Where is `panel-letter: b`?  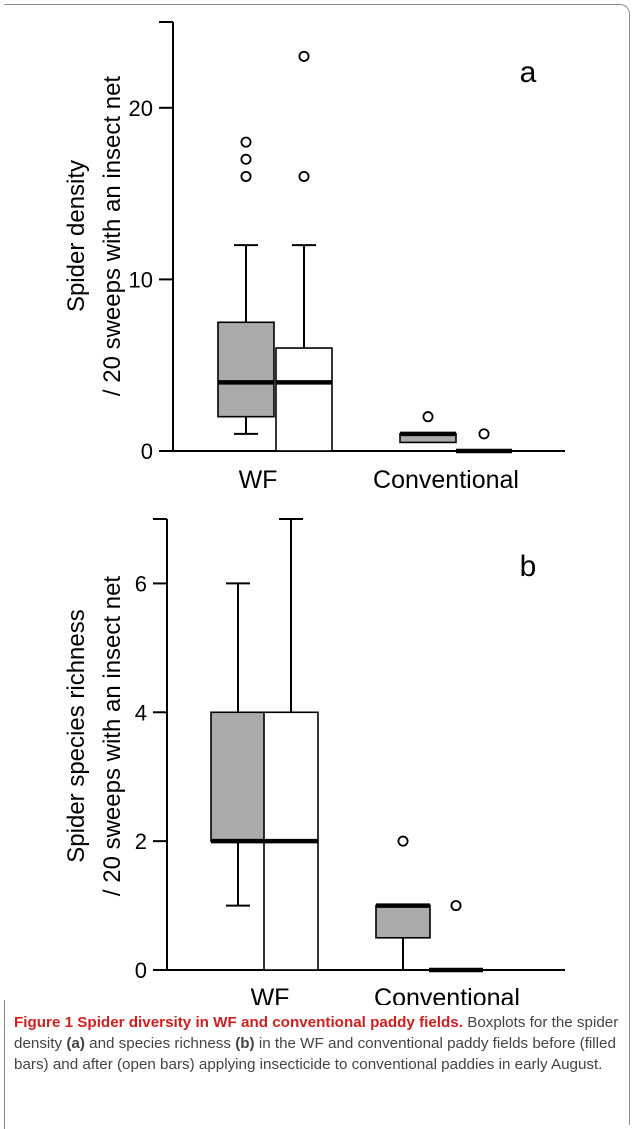 panel-letter: b is located at coordinates (528, 566).